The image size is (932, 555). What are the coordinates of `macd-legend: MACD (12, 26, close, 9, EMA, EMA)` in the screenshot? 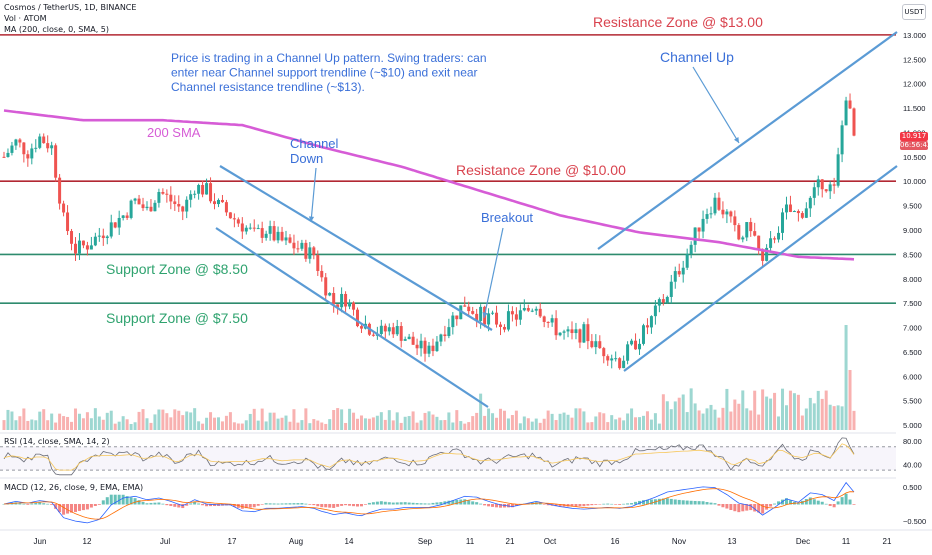 It's located at (74, 487).